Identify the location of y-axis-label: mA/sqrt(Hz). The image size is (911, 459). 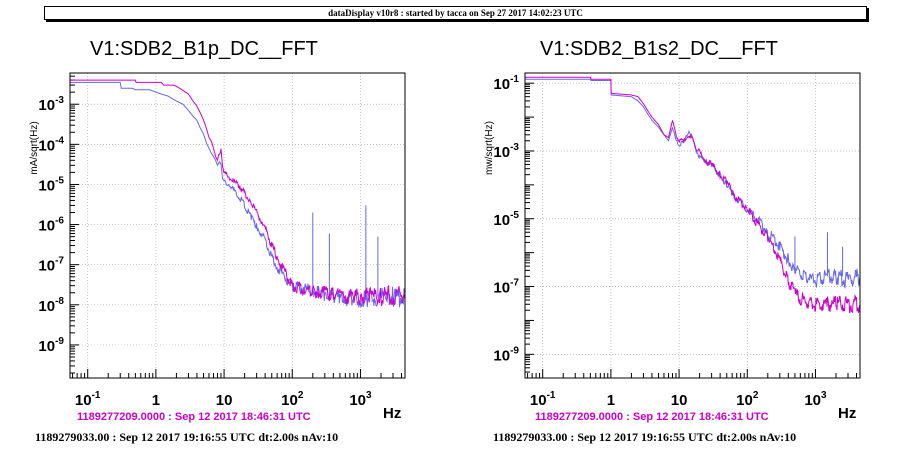
(34, 147).